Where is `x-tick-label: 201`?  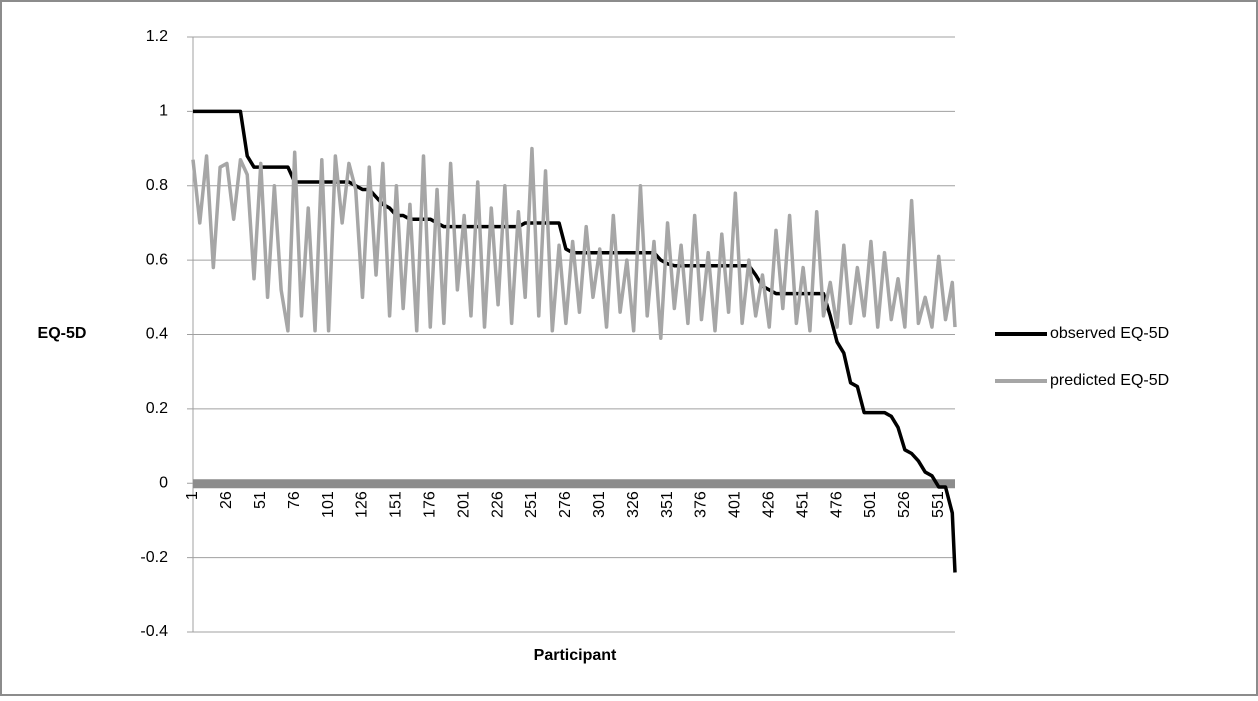 x-tick-label: 201 is located at coordinates (463, 504).